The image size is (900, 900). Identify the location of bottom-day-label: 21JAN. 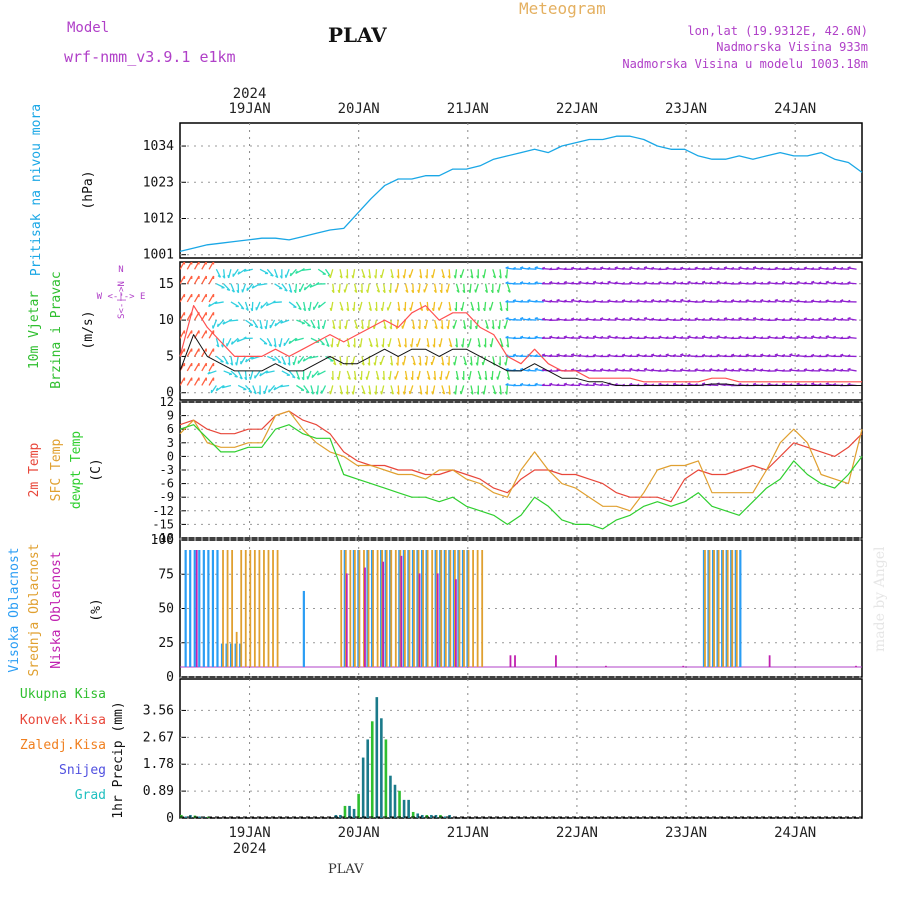
(468, 833).